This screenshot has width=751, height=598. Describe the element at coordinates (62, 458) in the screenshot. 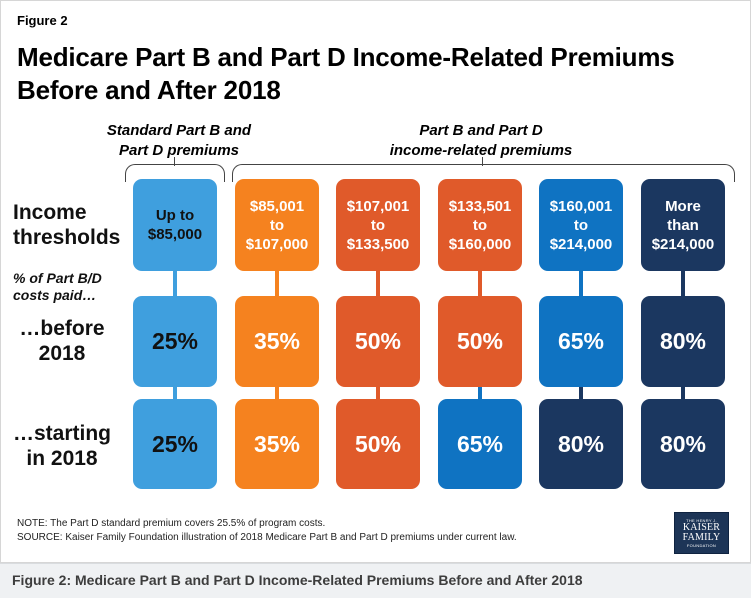

I see `starting-label-line-2: in 2018` at that location.